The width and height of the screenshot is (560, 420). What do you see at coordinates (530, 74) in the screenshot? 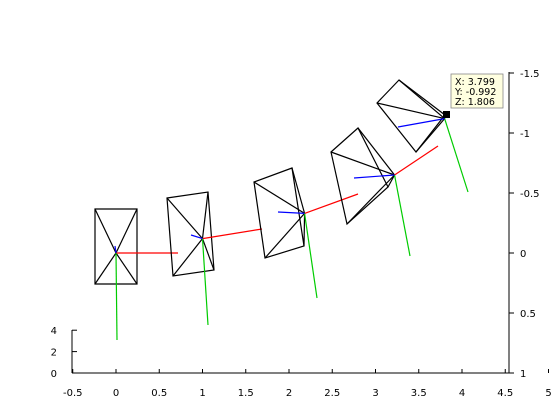
I see `y-tick-label: -1.5` at bounding box center [530, 74].